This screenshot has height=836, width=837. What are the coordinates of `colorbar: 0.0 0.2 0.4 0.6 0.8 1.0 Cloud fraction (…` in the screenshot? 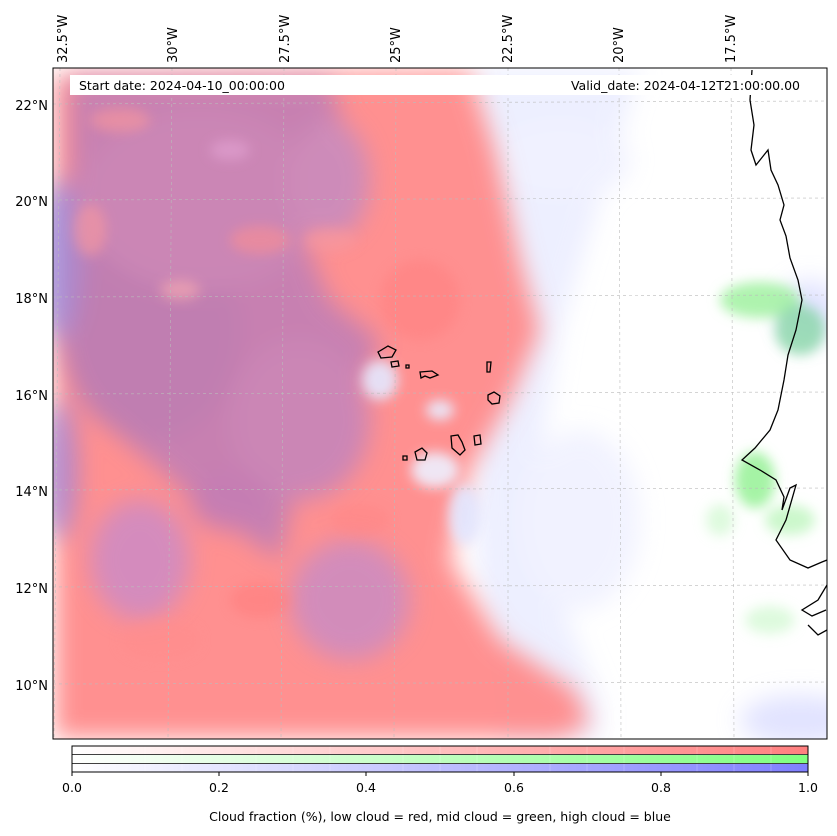 It's located at (440, 784).